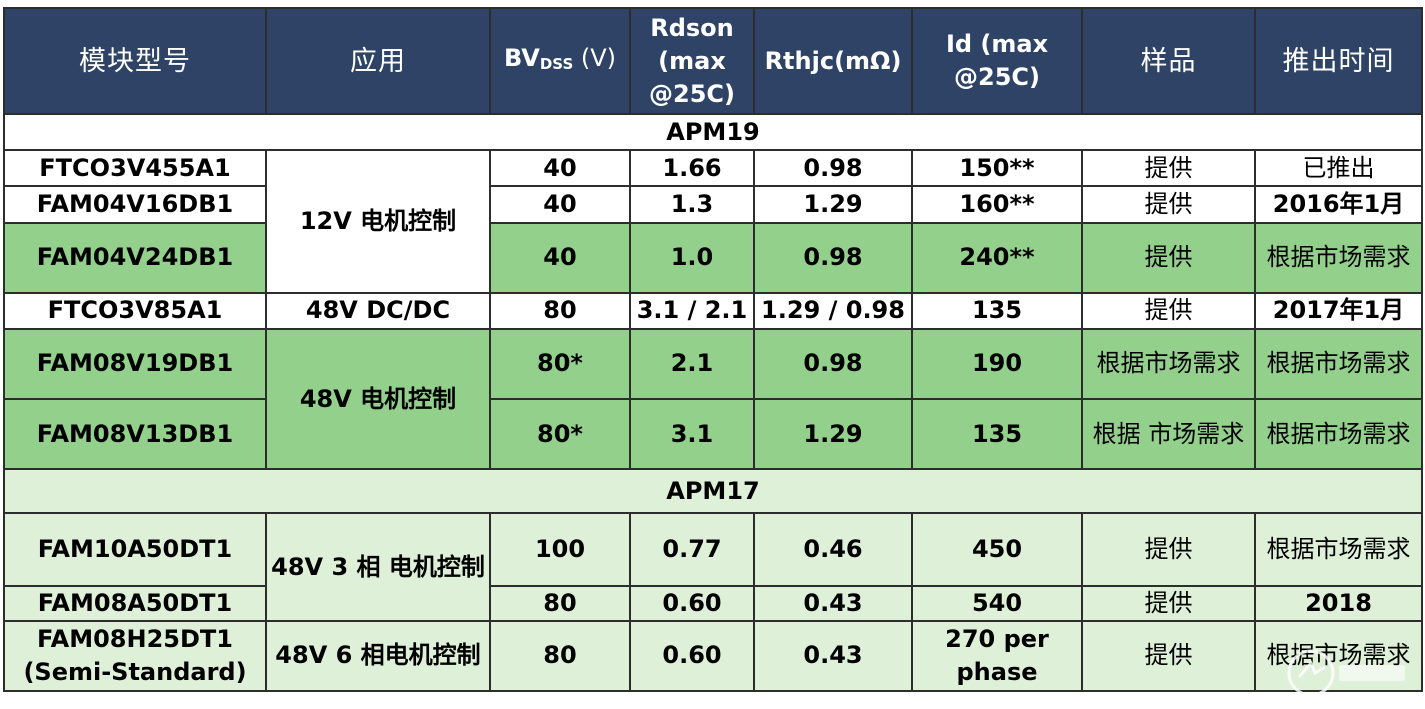  Describe the element at coordinates (1338, 168) in the screenshot. I see `launch-cell: 已推出` at that location.